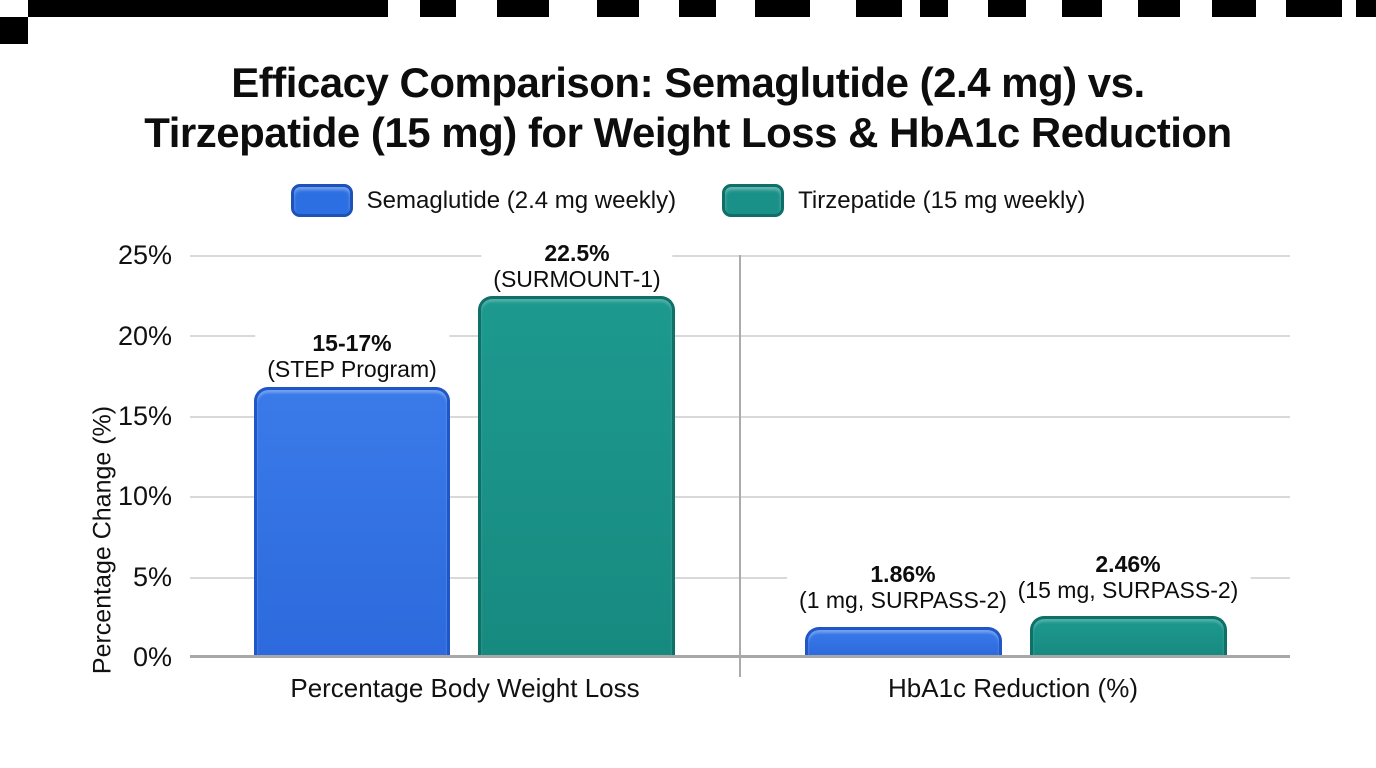 The height and width of the screenshot is (768, 1376). I want to click on y-axis-title: Percentage Change (%), so click(102, 540).